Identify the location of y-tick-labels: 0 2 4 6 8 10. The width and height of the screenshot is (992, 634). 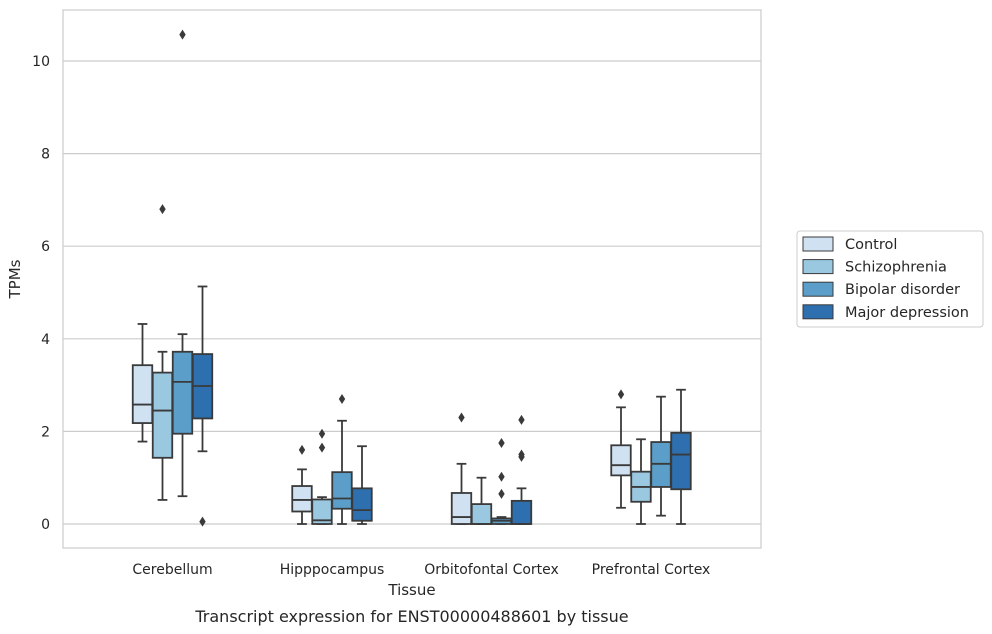
(41, 293).